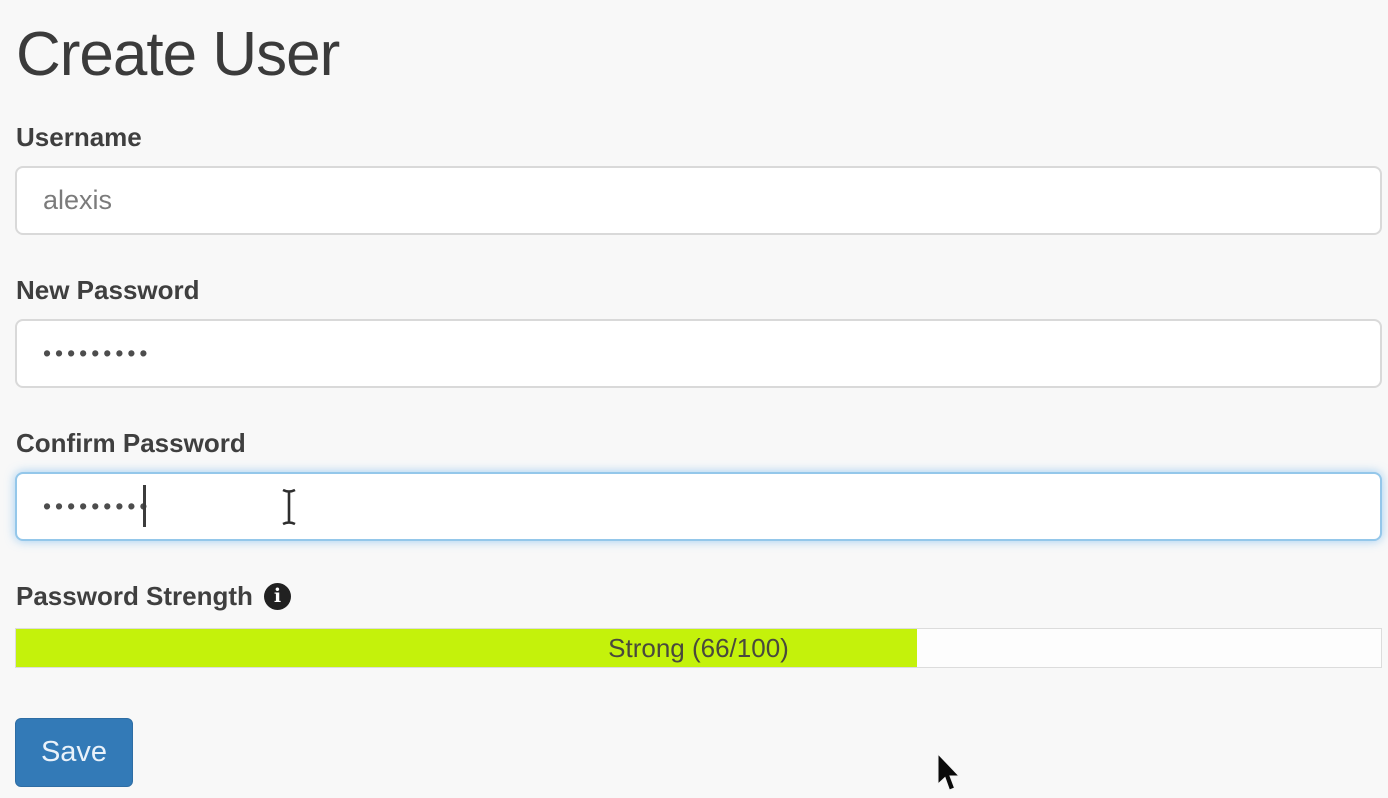 The height and width of the screenshot is (798, 1388). Describe the element at coordinates (277, 596) in the screenshot. I see `info-circle-icon: i` at that location.